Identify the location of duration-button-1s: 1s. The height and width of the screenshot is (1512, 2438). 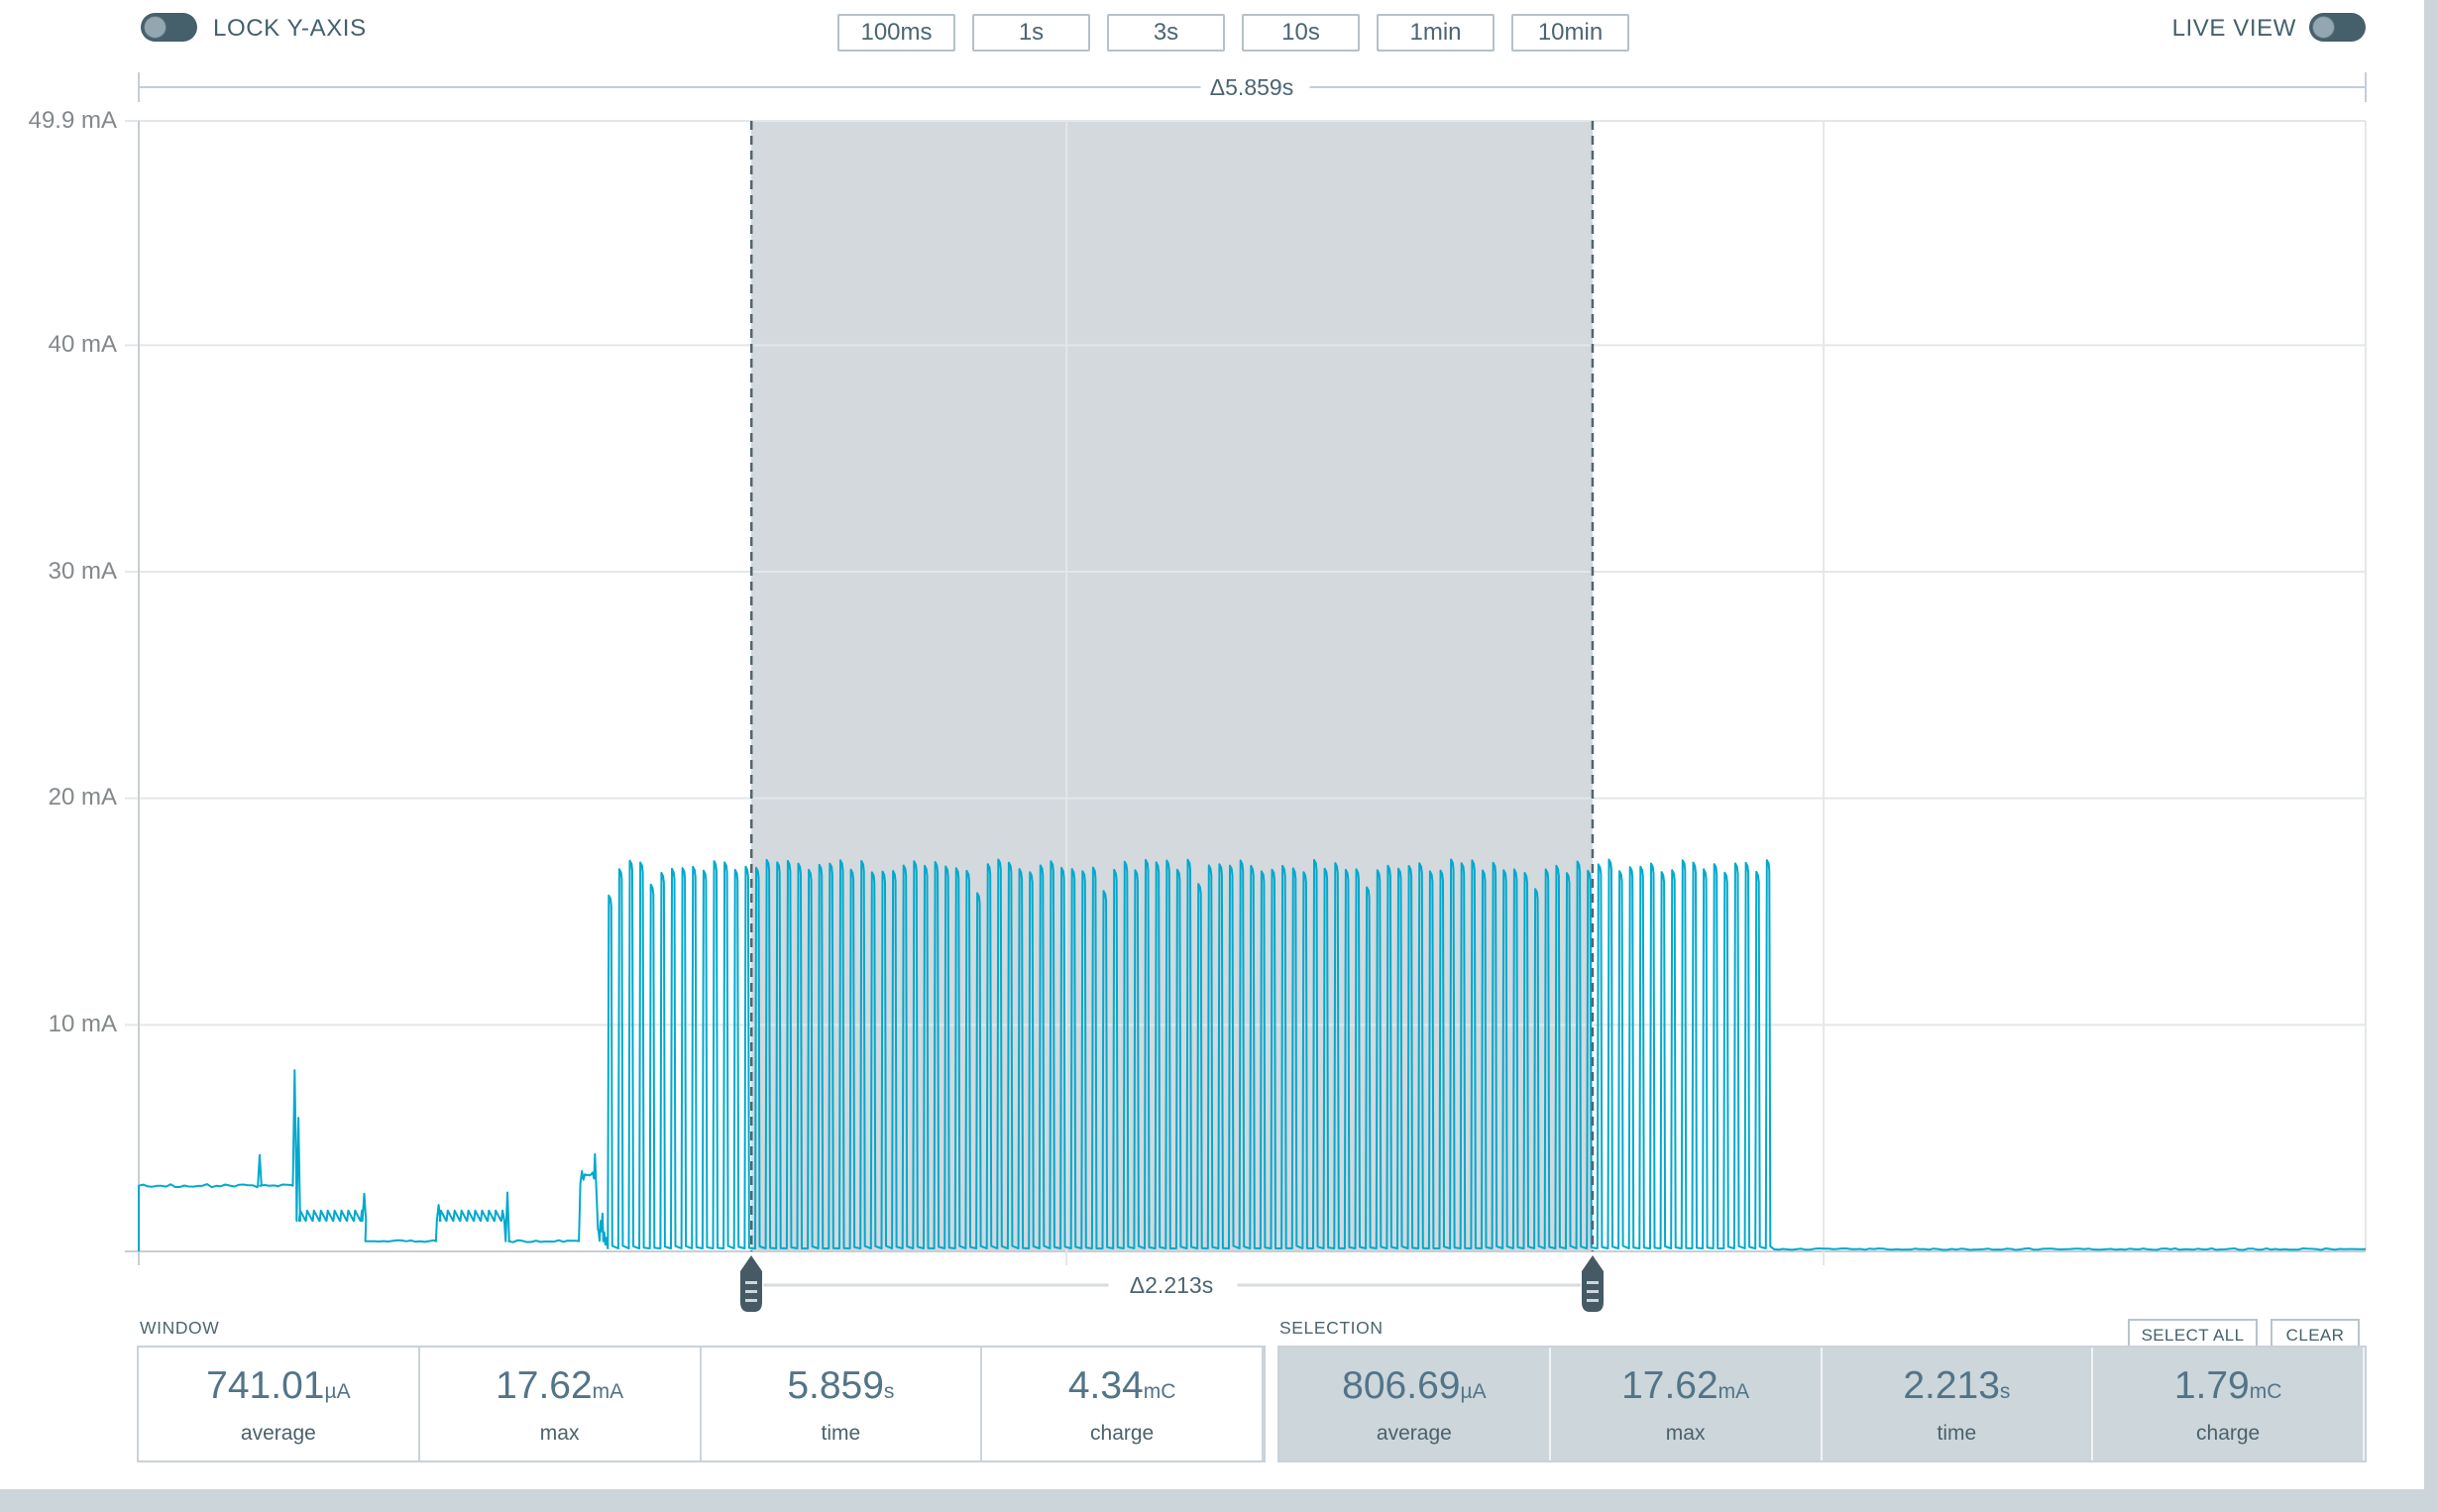
(1031, 33).